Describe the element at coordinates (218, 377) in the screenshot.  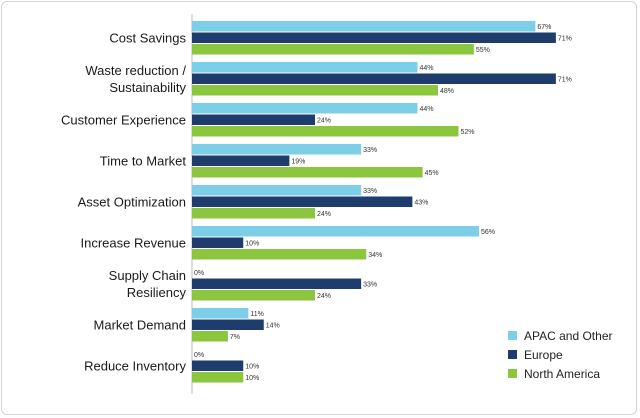
I see `bar-north-america-reduce-inventory` at that location.